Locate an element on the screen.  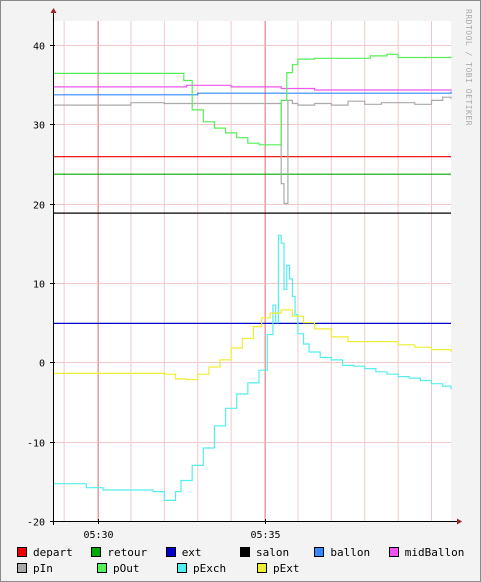
legend-item-pExt: pExt is located at coordinates (297, 568).